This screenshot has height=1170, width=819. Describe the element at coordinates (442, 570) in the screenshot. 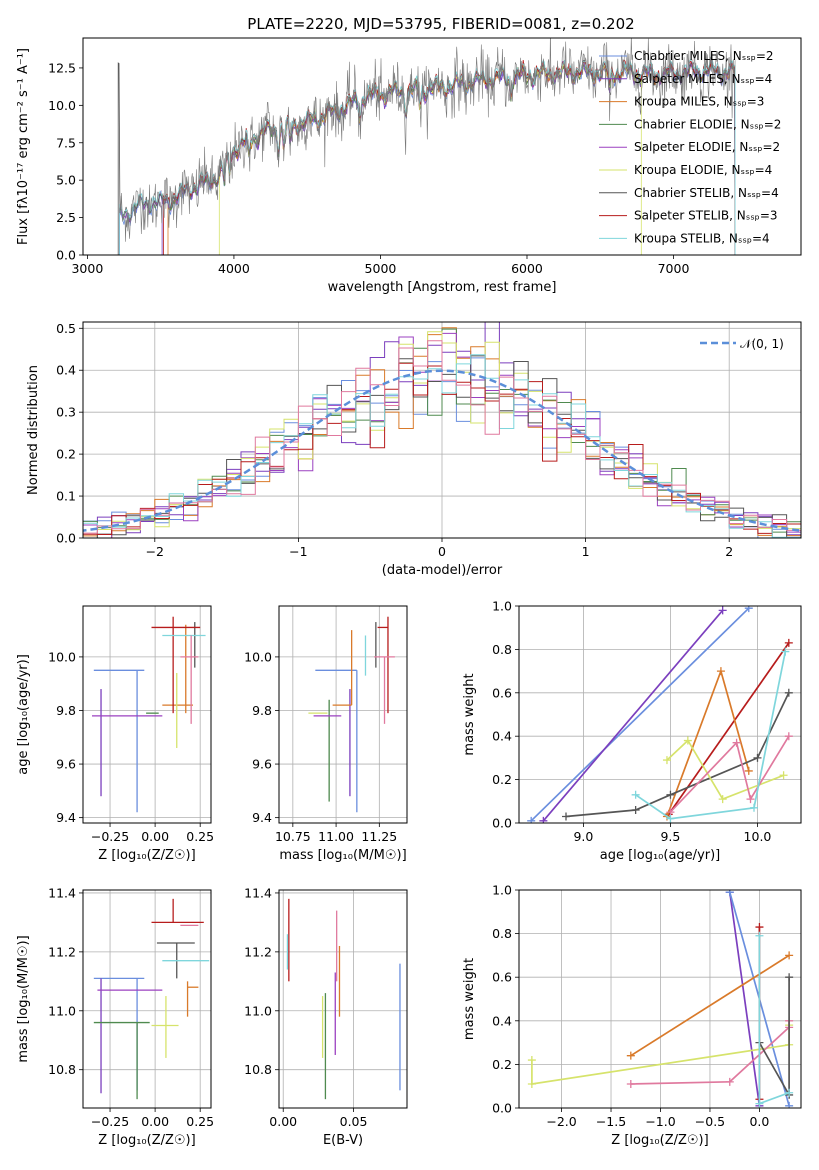

I see `x-axis-label: (data-model)/error` at that location.